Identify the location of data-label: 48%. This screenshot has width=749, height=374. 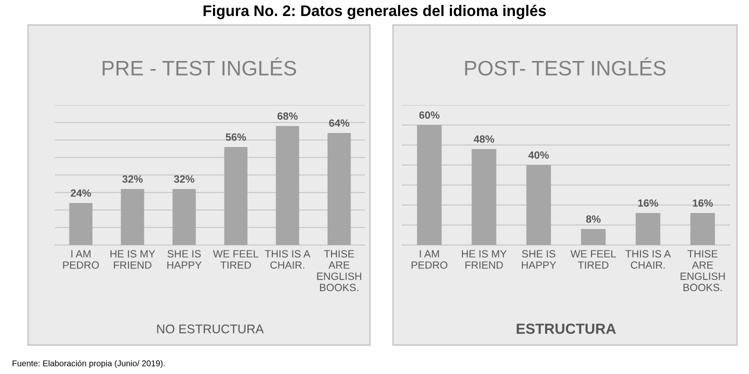
(484, 139).